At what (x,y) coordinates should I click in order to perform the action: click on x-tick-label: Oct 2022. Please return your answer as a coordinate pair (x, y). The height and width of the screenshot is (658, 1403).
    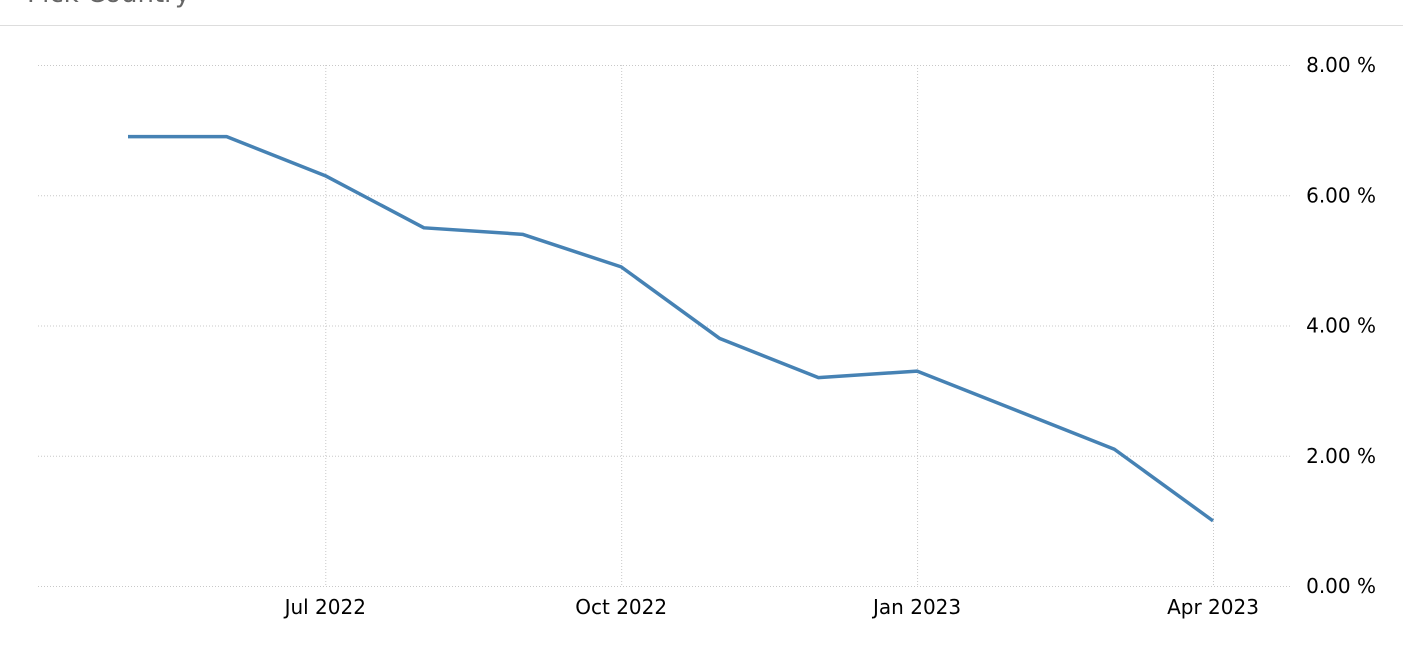
    Looking at the image, I should click on (621, 607).